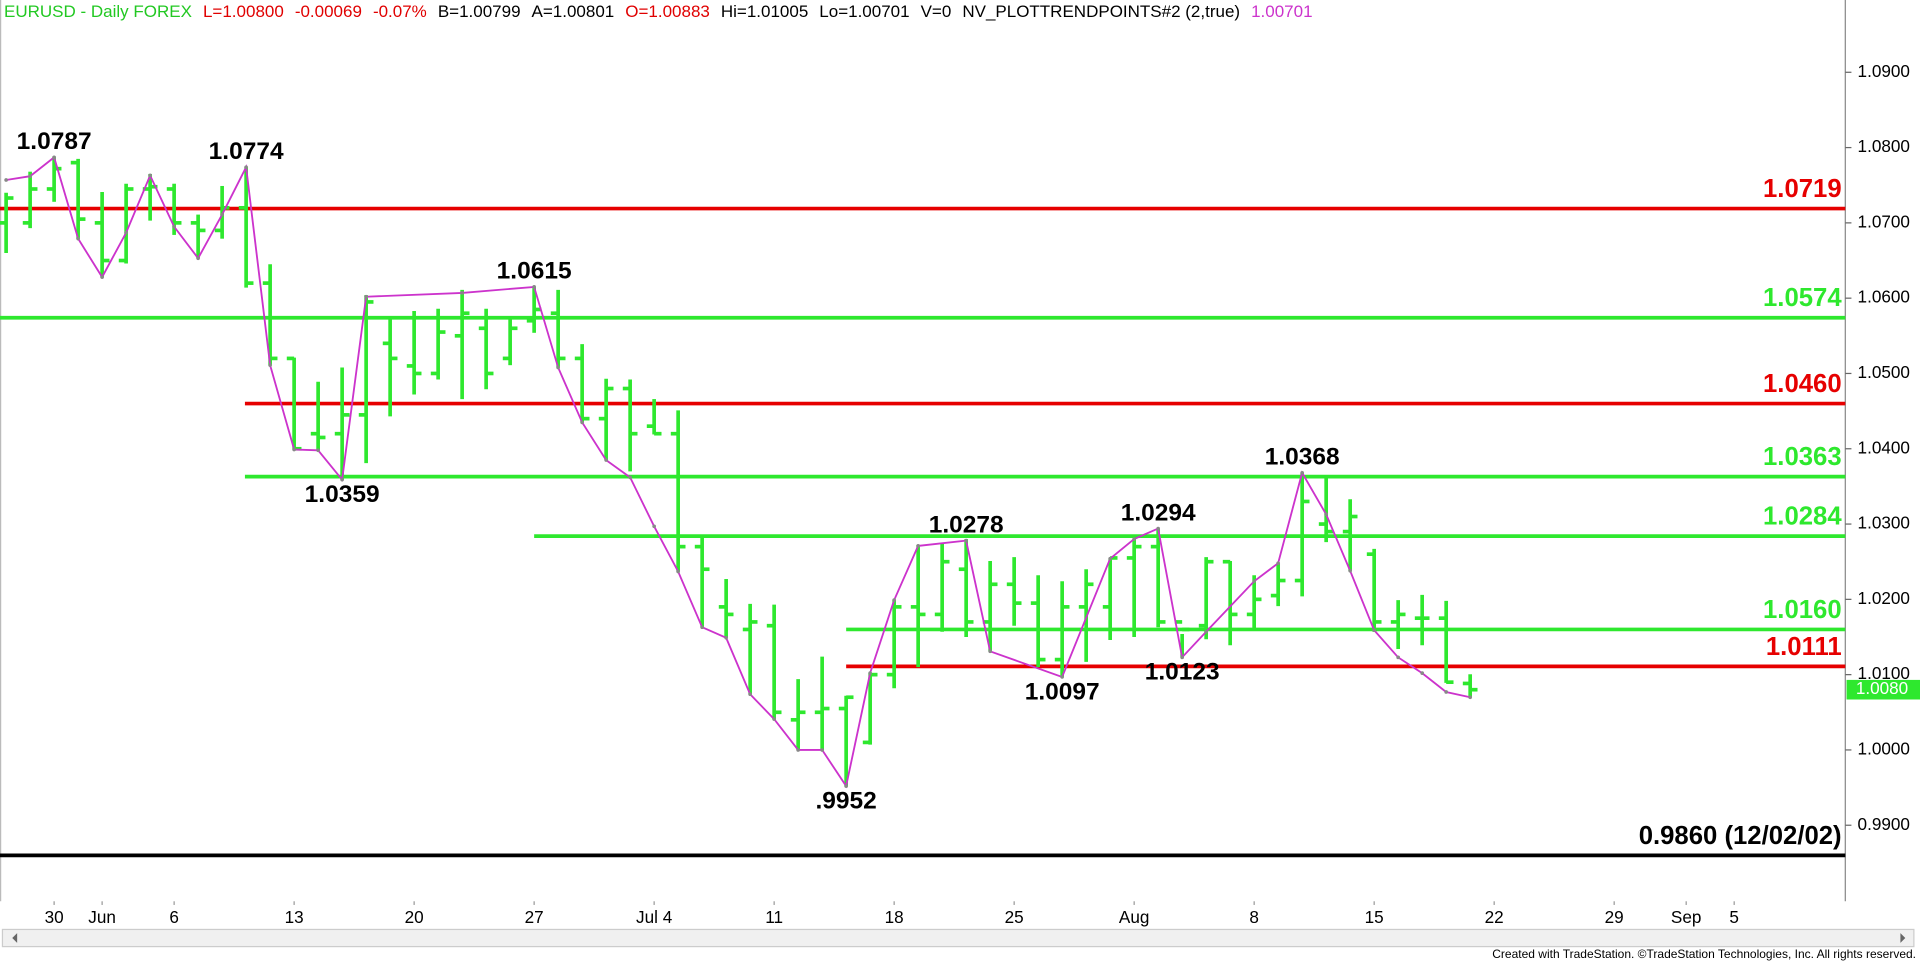 This screenshot has height=963, width=1920. I want to click on x-tick-label: 8, so click(1254, 917).